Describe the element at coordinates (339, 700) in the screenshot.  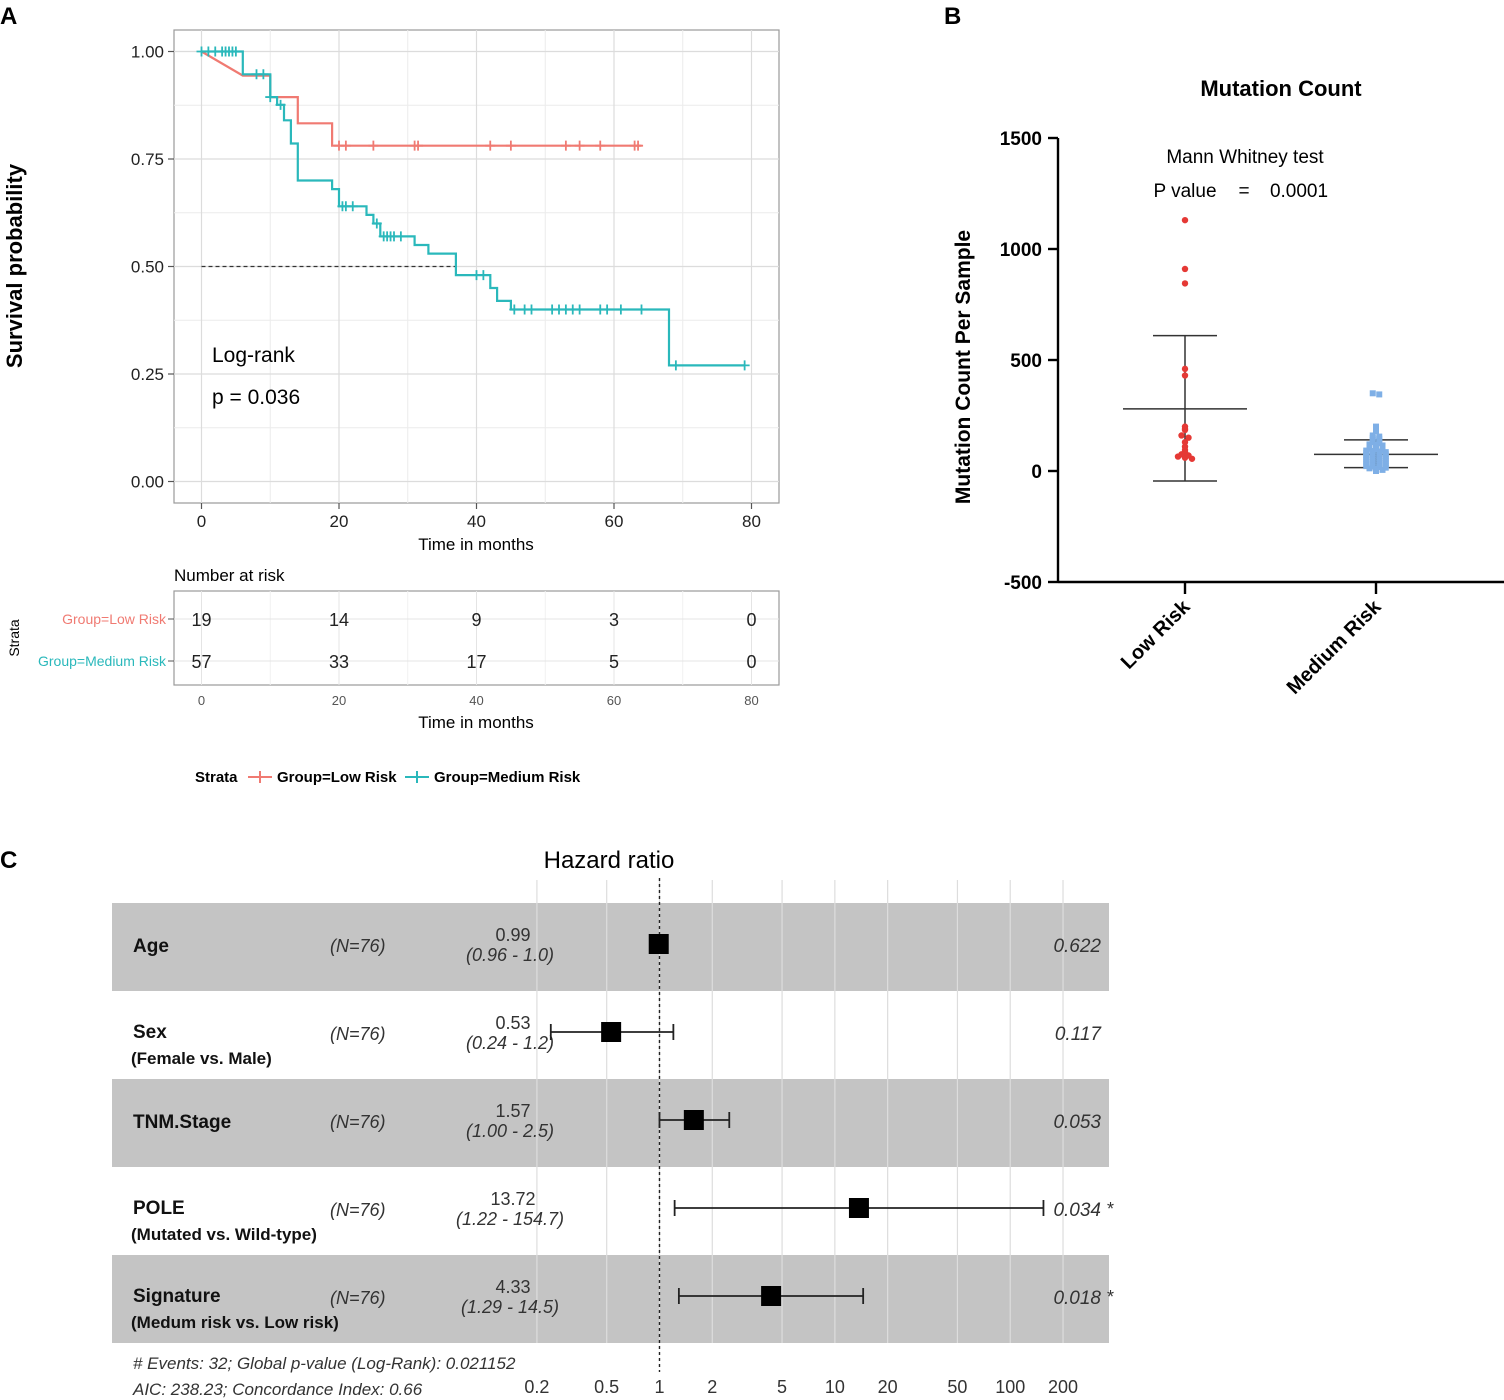
I see `risk-x-tick-label: 20` at that location.